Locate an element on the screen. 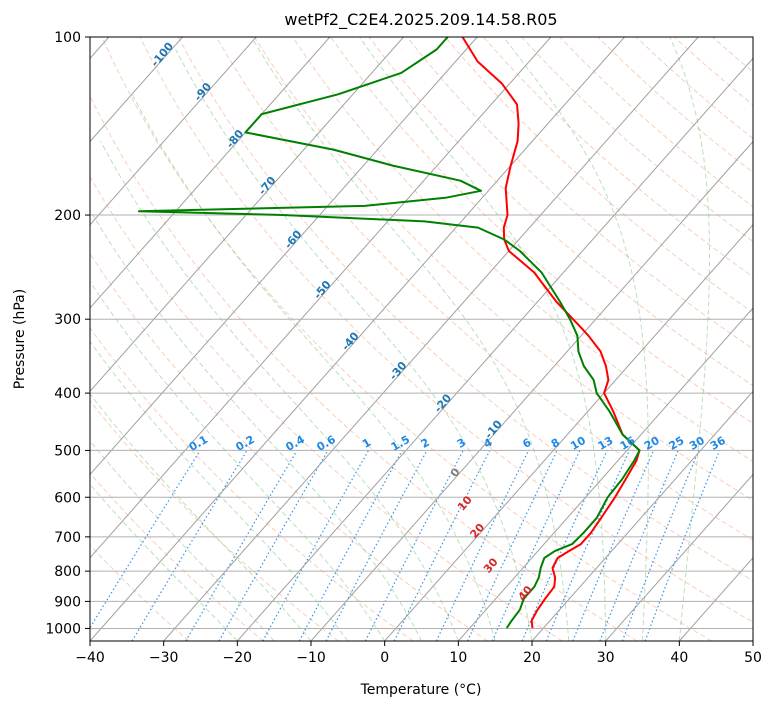  x-tick-label: 10 is located at coordinates (458, 658).